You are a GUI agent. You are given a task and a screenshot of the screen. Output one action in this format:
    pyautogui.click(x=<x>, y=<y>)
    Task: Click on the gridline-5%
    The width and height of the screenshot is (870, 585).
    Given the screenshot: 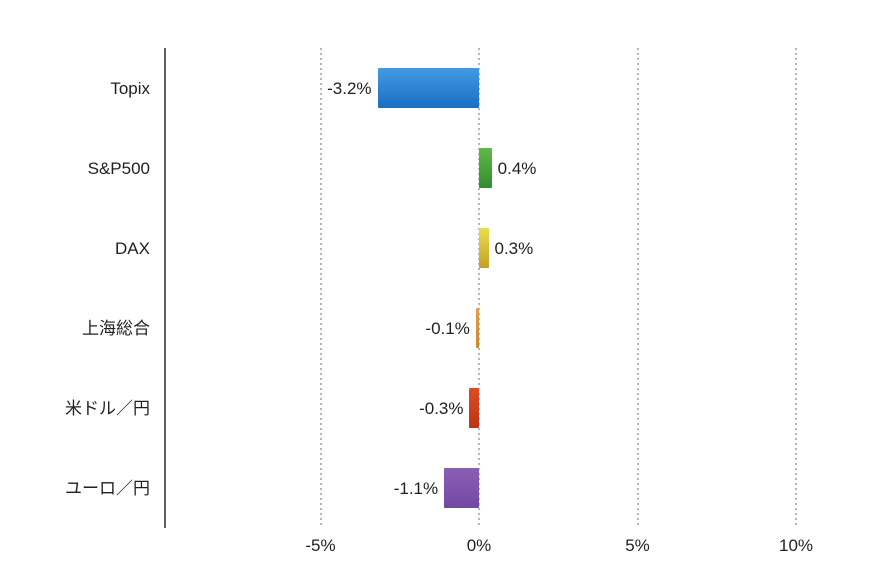 What is the action you would take?
    pyautogui.click(x=637, y=288)
    